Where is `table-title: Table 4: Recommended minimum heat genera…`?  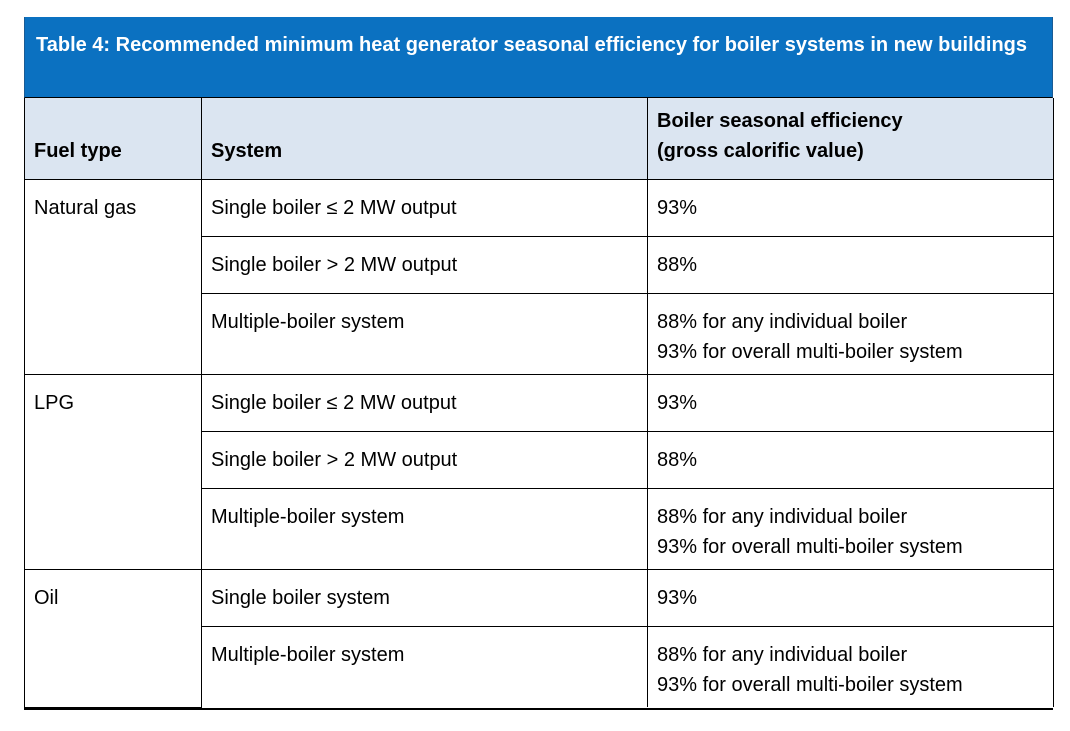
table-title: Table 4: Recommended minimum heat genera… is located at coordinates (538, 57).